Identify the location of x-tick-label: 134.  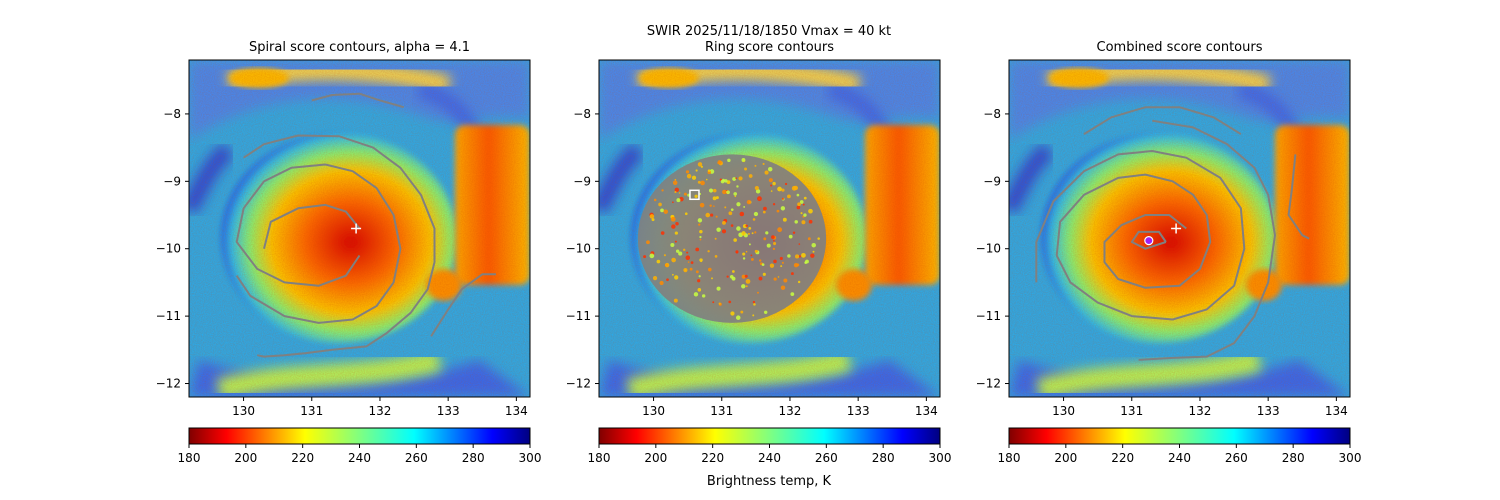
(926, 411).